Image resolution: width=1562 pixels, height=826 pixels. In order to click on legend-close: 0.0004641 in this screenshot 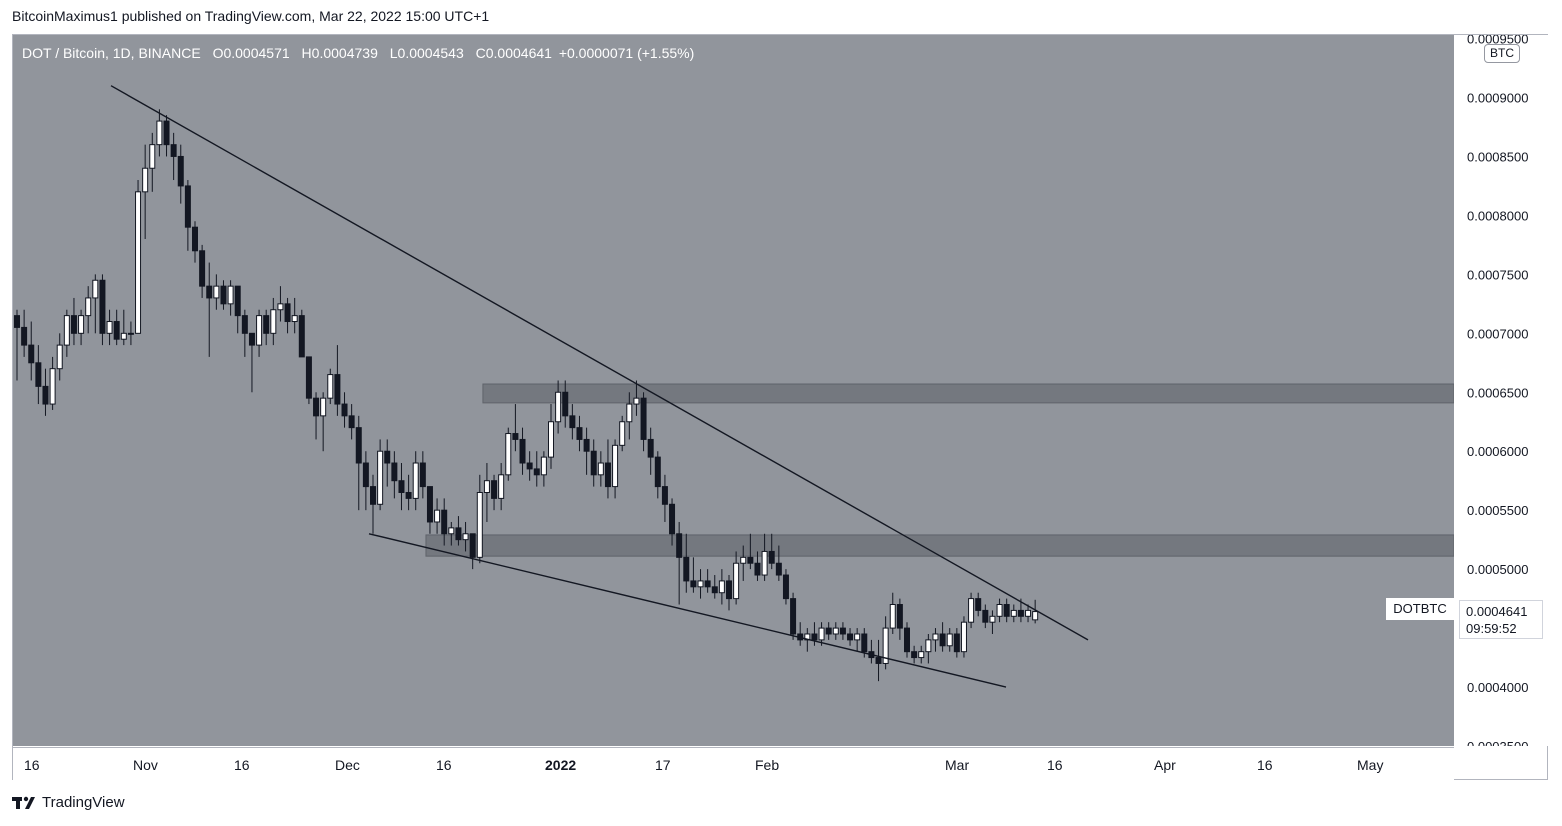, I will do `click(518, 53)`.